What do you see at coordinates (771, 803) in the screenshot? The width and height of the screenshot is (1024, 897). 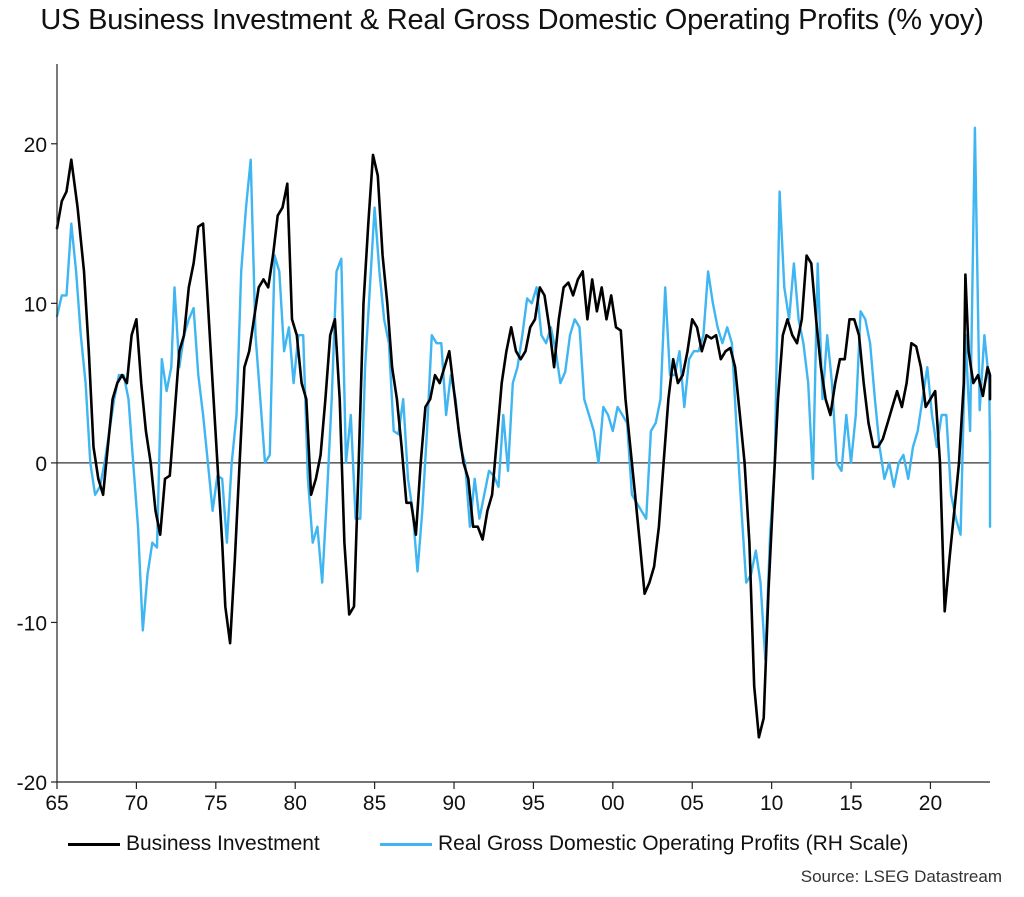 I see `x-tick-label: 10` at bounding box center [771, 803].